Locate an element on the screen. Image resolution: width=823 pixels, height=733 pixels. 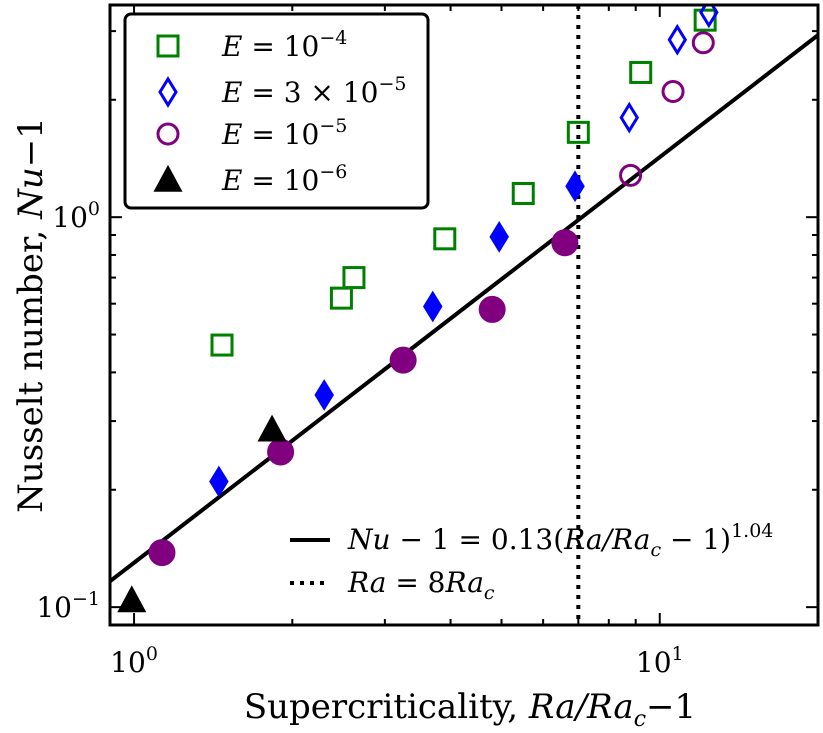
y-axis-label-var: Nu is located at coordinates (31, 193).